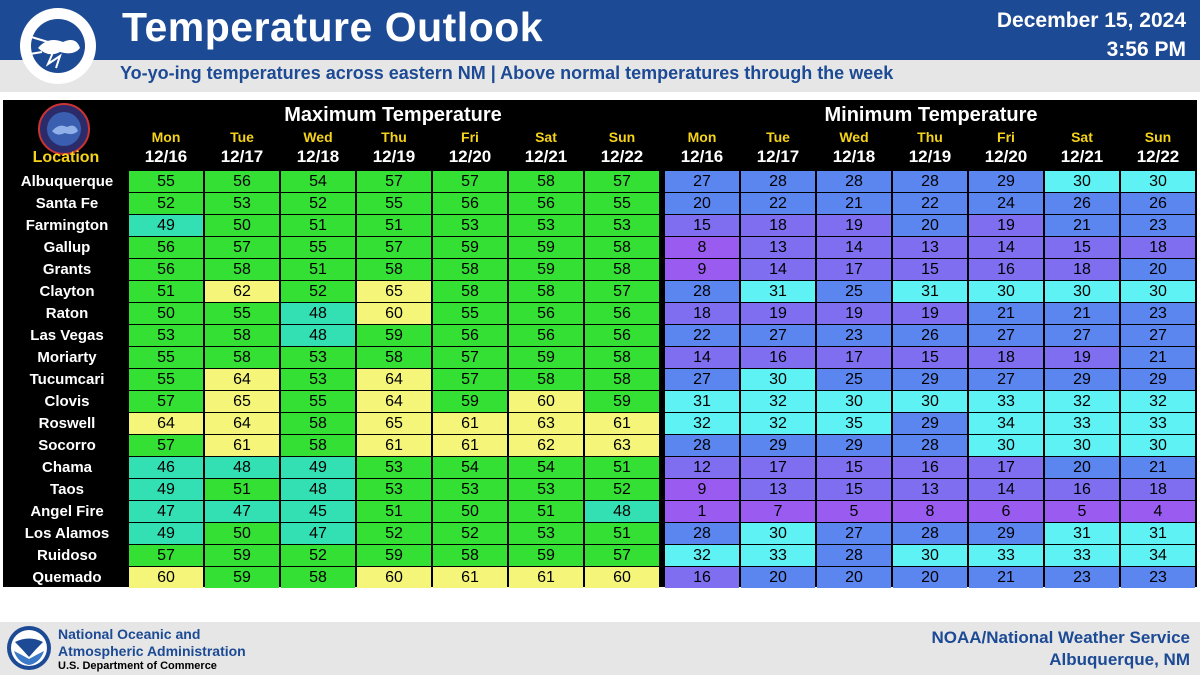 The width and height of the screenshot is (1200, 675). Describe the element at coordinates (166, 467) in the screenshot. I see `max-temp-cell: 46` at that location.